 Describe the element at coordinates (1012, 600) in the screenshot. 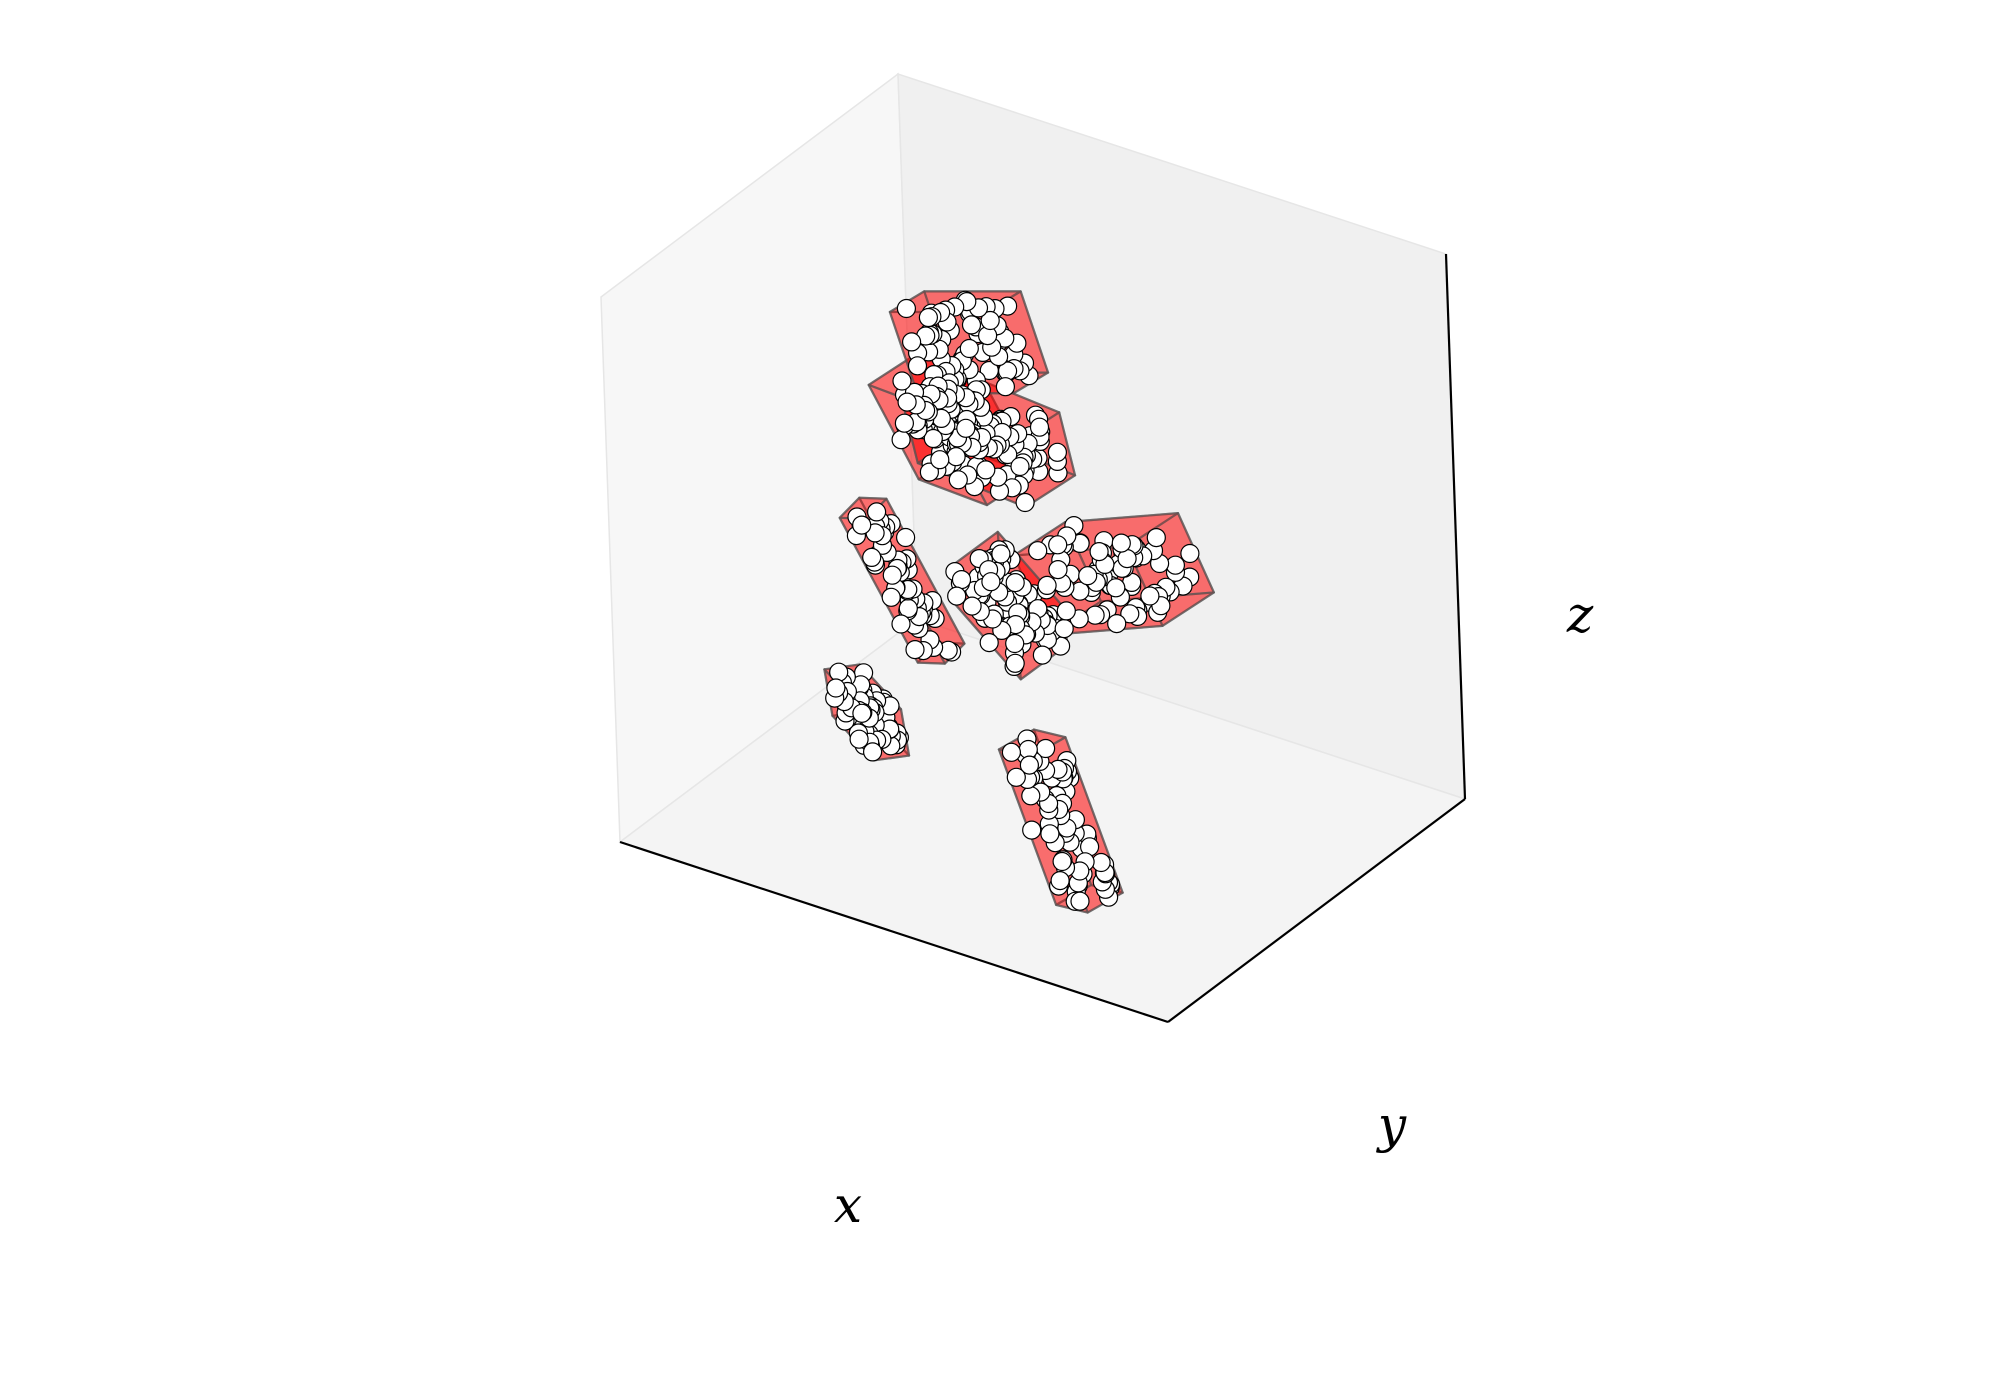

I see `scatter-points` at that location.